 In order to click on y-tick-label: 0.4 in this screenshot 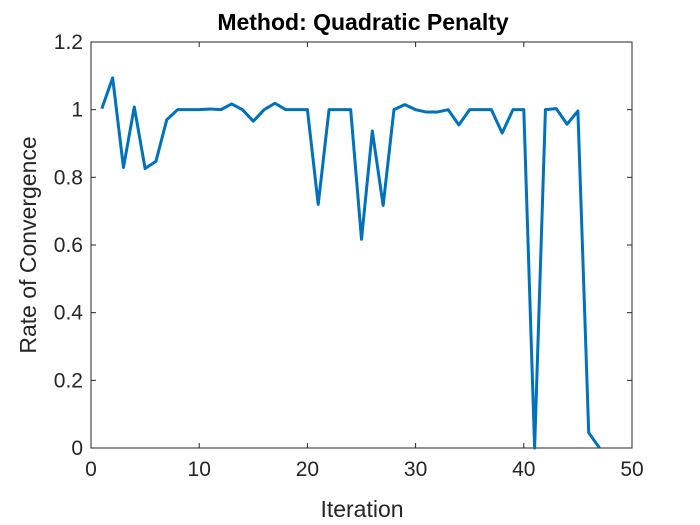, I will do `click(69, 313)`.